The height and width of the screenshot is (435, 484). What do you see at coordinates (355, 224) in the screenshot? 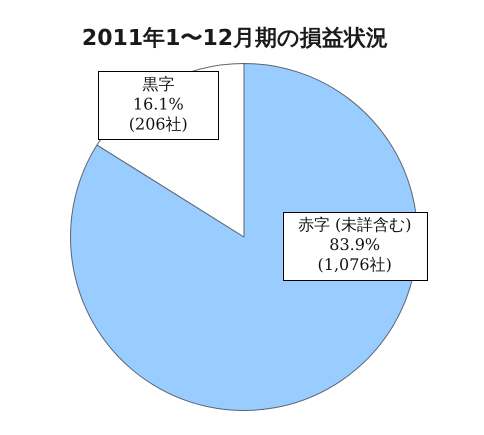
I see `slice-label: 赤字 (未詳含む)` at bounding box center [355, 224].